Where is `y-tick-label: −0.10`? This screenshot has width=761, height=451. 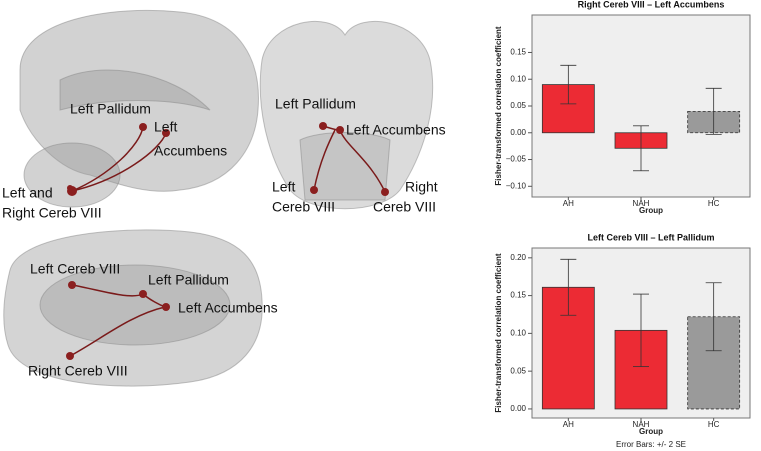 y-tick-label: −0.10 is located at coordinates (516, 185).